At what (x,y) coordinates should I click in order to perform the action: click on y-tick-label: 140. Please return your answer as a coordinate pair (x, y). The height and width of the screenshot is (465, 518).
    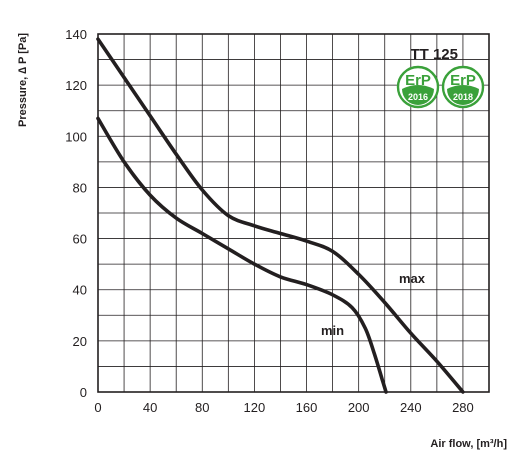
    Looking at the image, I should click on (76, 34).